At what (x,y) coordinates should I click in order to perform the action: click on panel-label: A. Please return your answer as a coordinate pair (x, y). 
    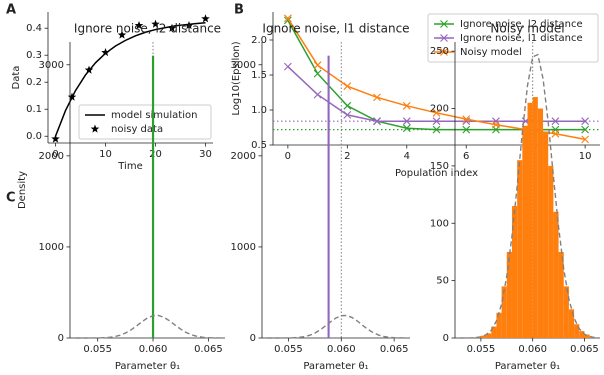
    Looking at the image, I should click on (11, 10).